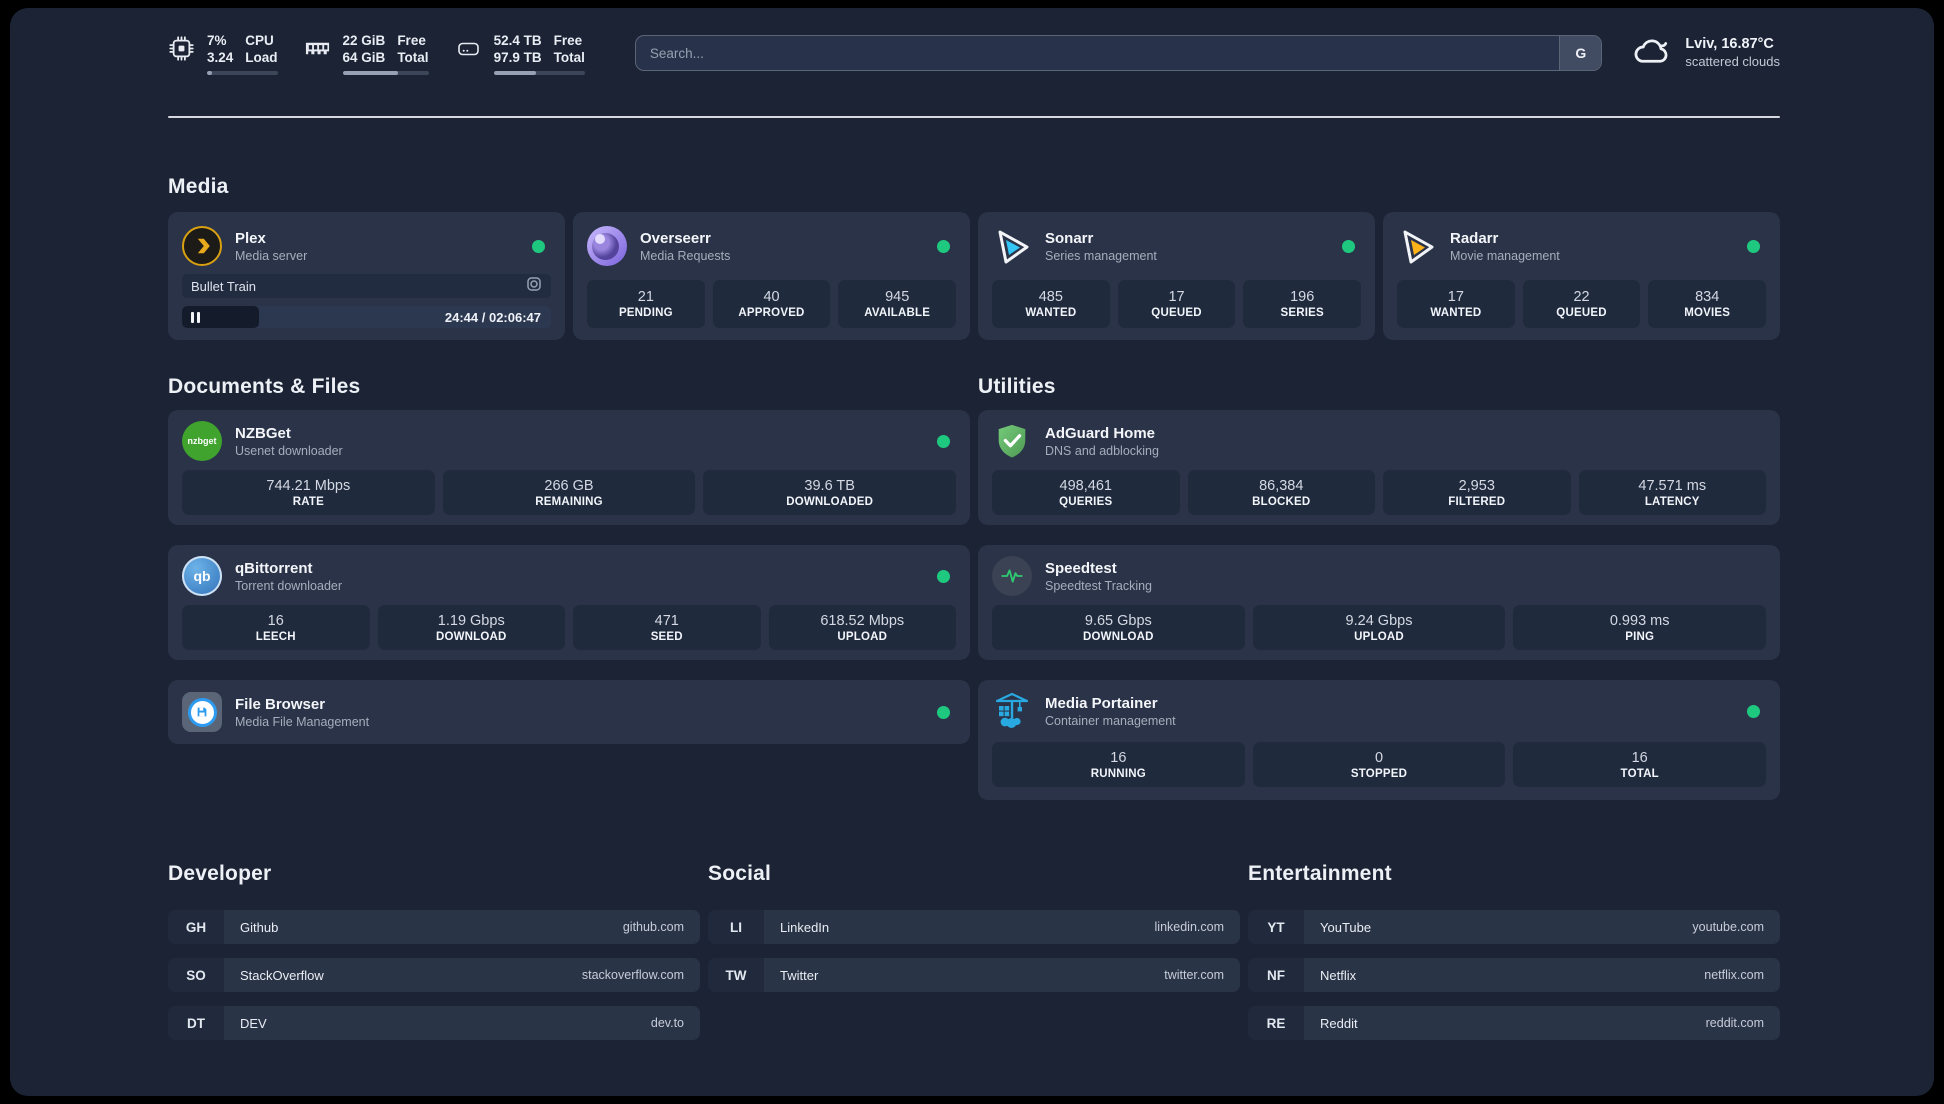 The width and height of the screenshot is (1944, 1104). Describe the element at coordinates (1194, 975) in the screenshot. I see `link-url: twitter.com` at that location.